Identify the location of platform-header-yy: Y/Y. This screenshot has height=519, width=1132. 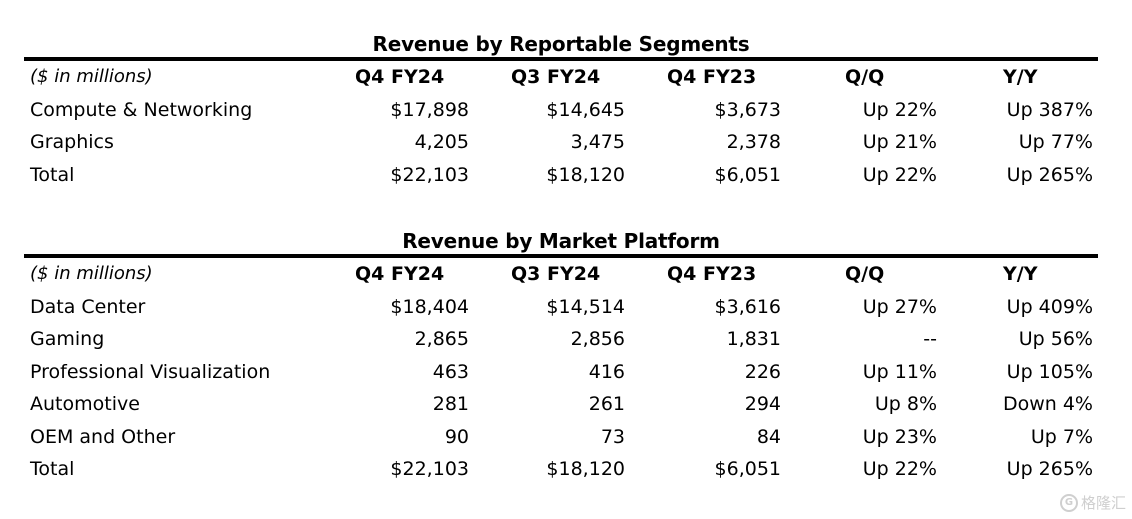
(1020, 274).